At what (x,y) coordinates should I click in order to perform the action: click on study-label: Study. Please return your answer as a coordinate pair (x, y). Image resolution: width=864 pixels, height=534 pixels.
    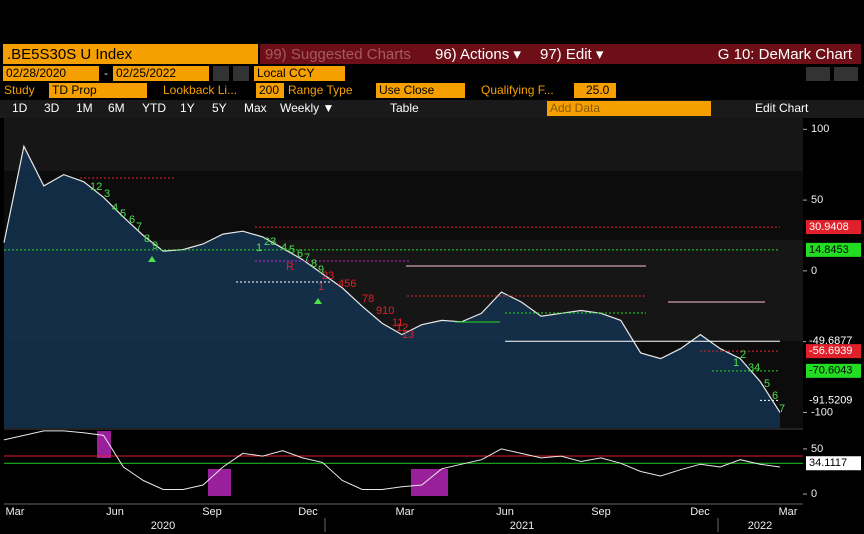
    Looking at the image, I should click on (19, 90).